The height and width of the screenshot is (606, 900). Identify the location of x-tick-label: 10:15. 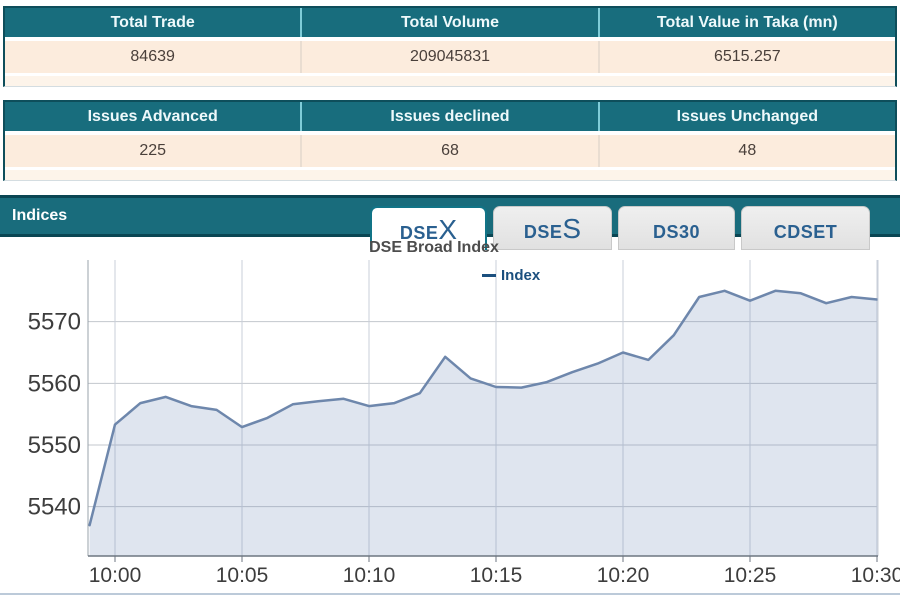
(496, 575).